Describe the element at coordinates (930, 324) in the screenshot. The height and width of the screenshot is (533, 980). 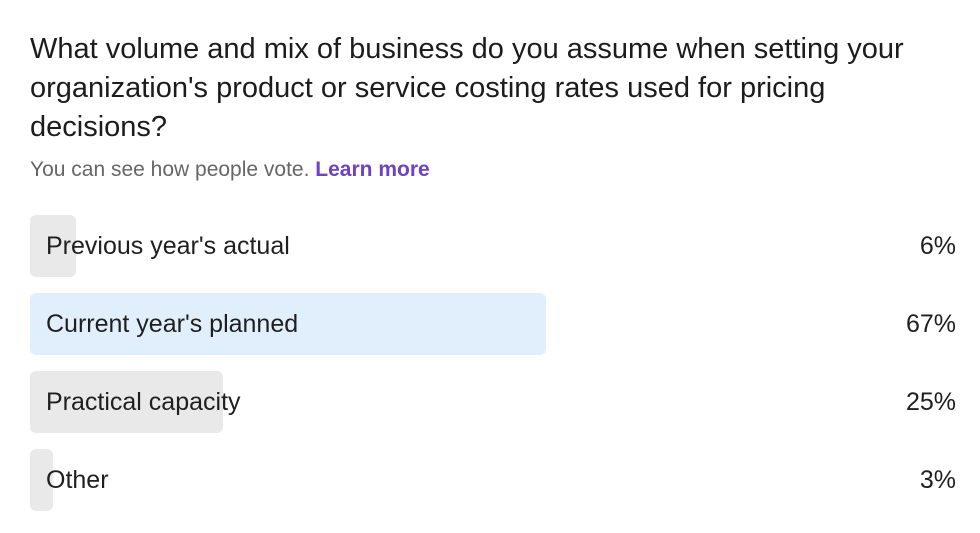
I see `option-percent: 67%` at that location.